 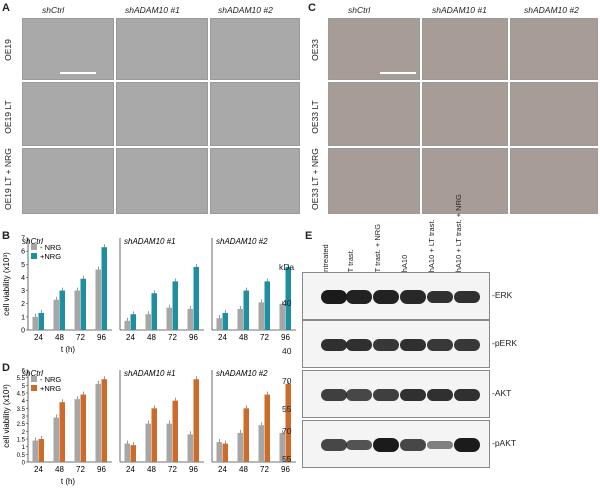 I want to click on protein-label-perk: -pERK, so click(x=505, y=343).